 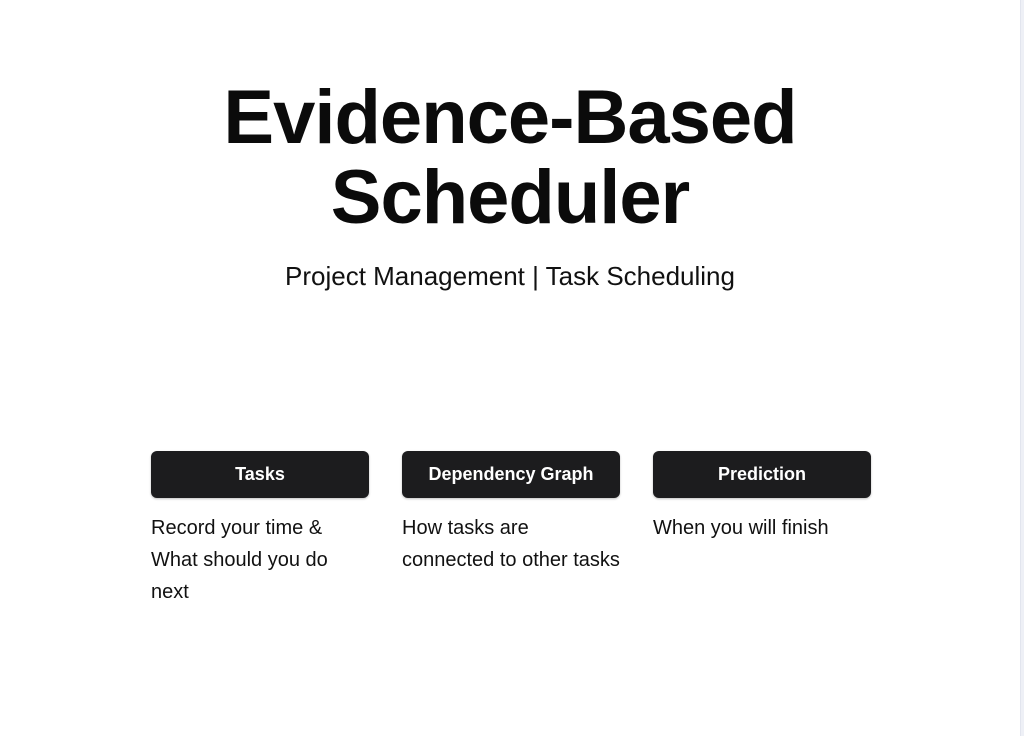 I want to click on dependency-graph-button: Dependency Graph, so click(x=511, y=474).